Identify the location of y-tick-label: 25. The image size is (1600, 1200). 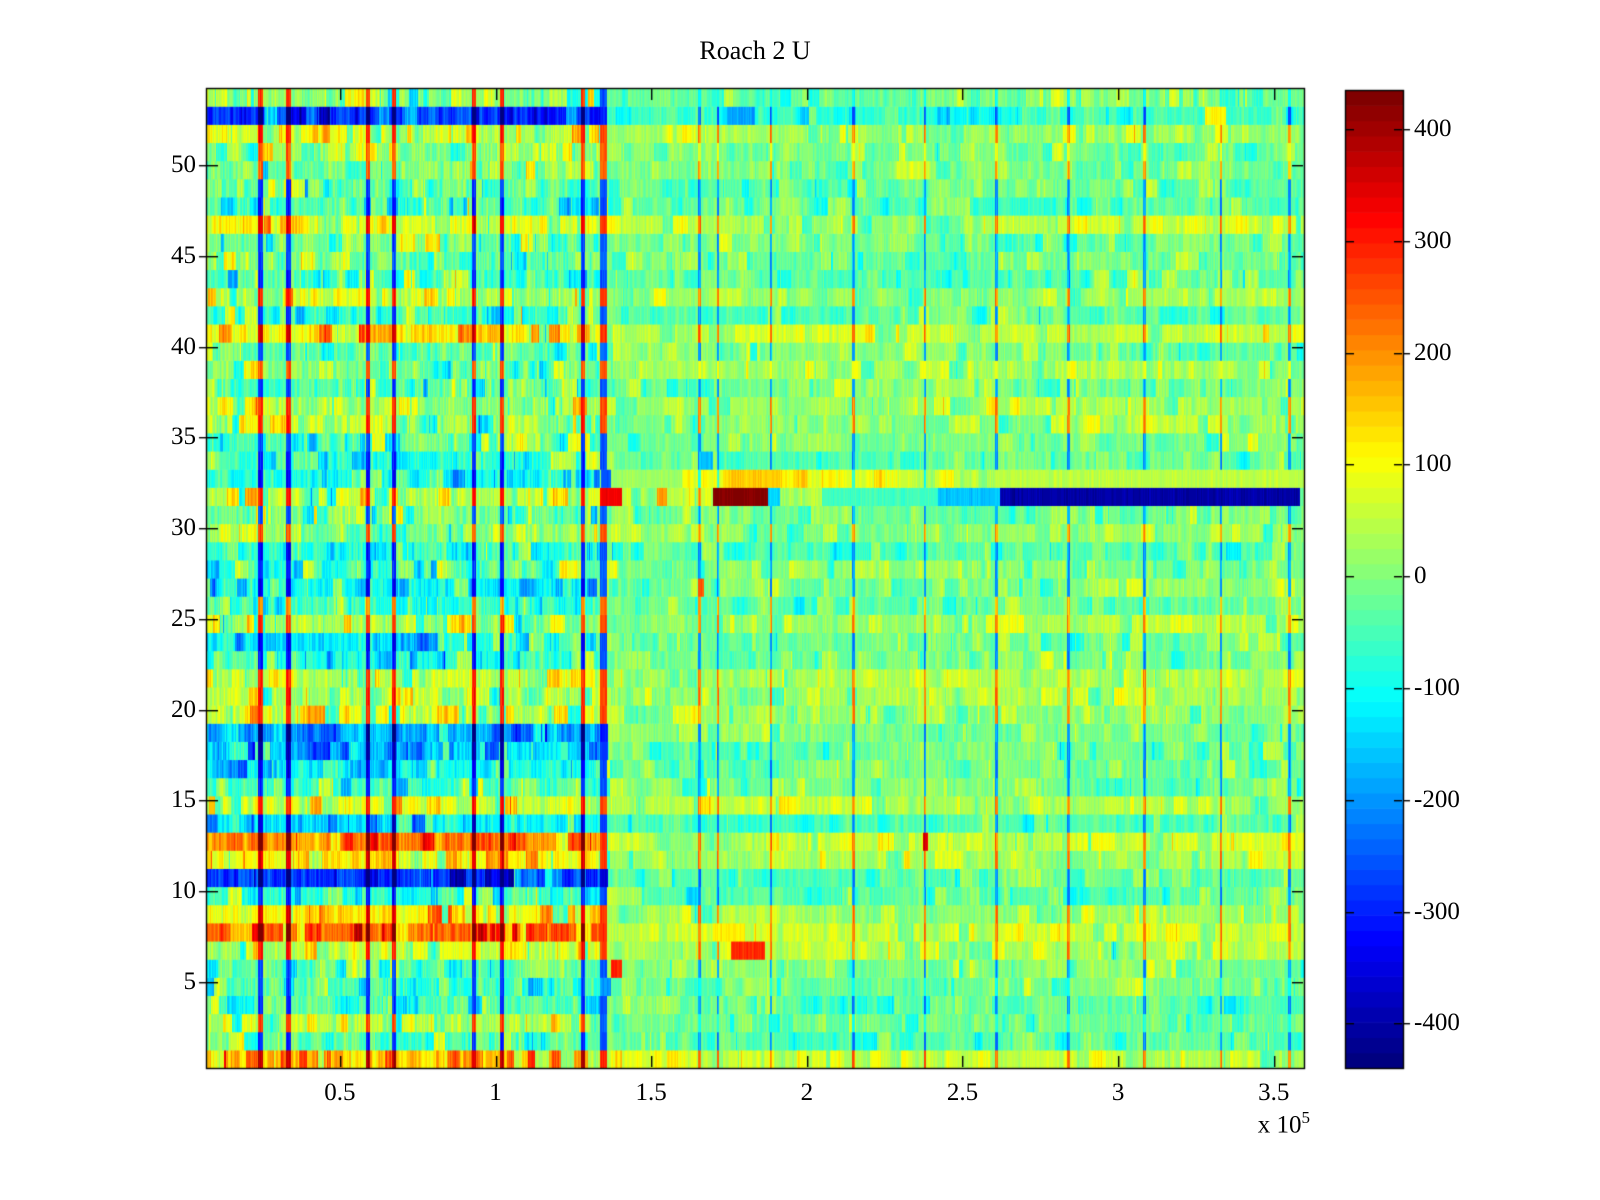
(183, 618).